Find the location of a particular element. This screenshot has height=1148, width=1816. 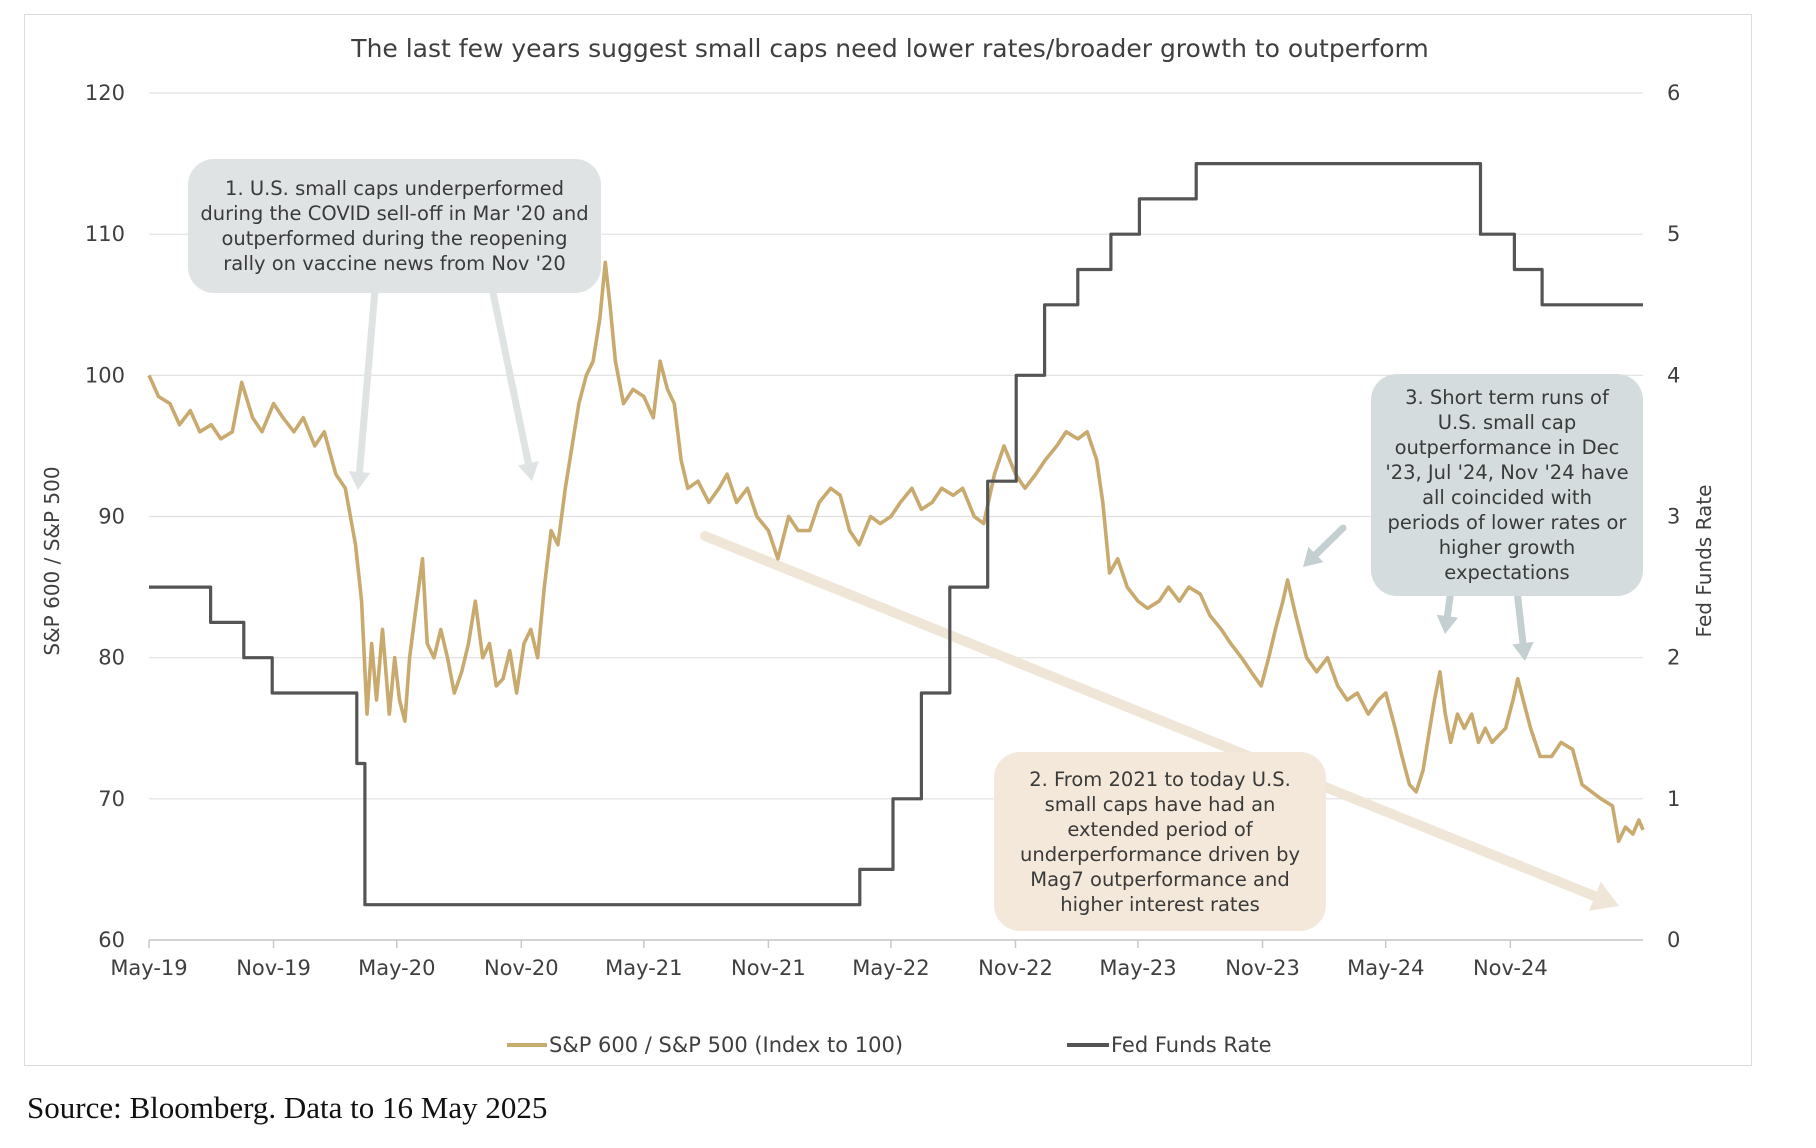

pointer-arrow-vaccine is located at coordinates (512, 377).